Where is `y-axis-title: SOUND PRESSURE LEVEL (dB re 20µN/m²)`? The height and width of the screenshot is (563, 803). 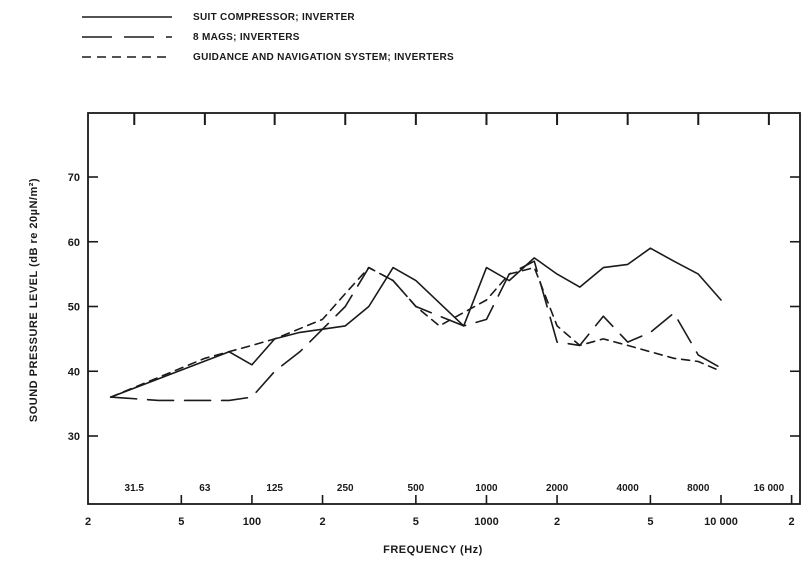 y-axis-title: SOUND PRESSURE LEVEL (dB re 20µN/m²) is located at coordinates (34, 300).